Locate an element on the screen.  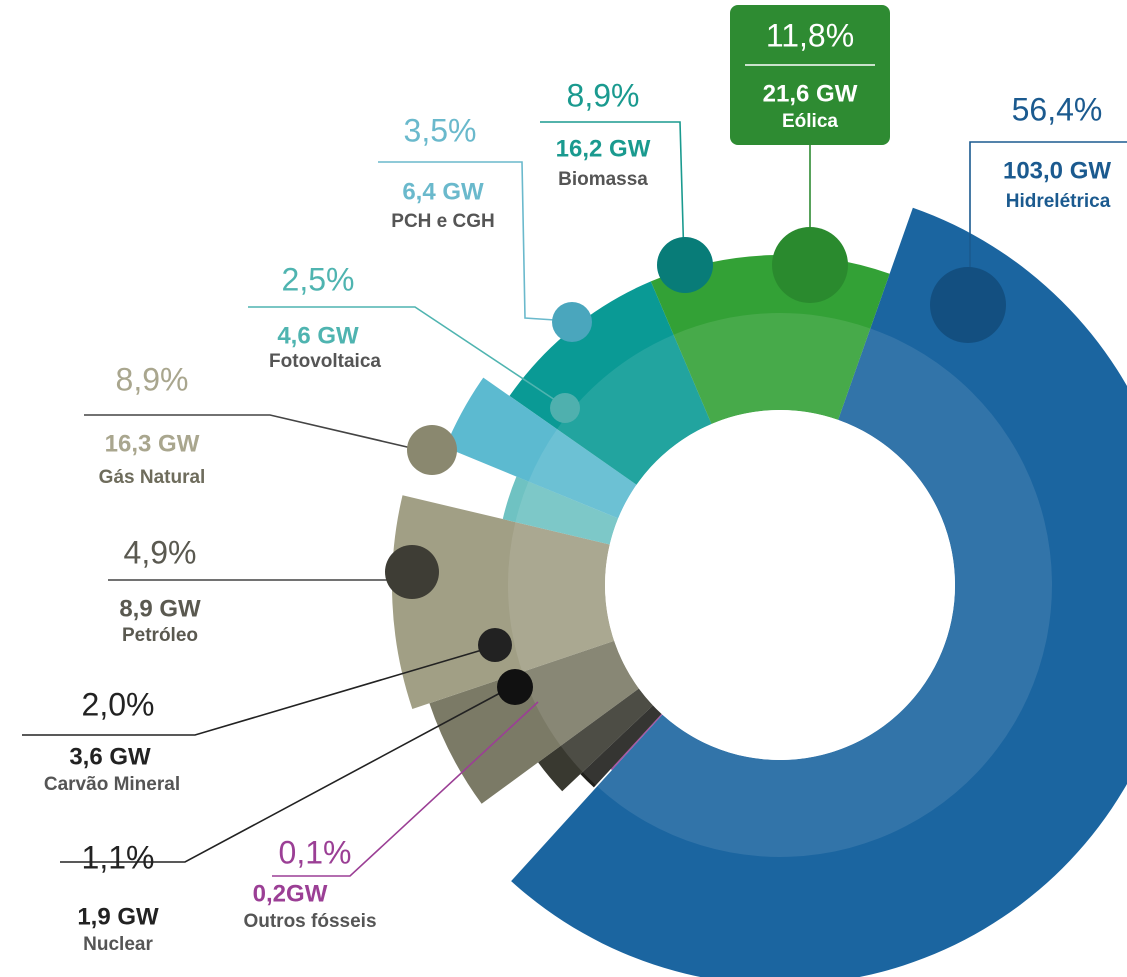
percent-label: 1,1% is located at coordinates (118, 857).